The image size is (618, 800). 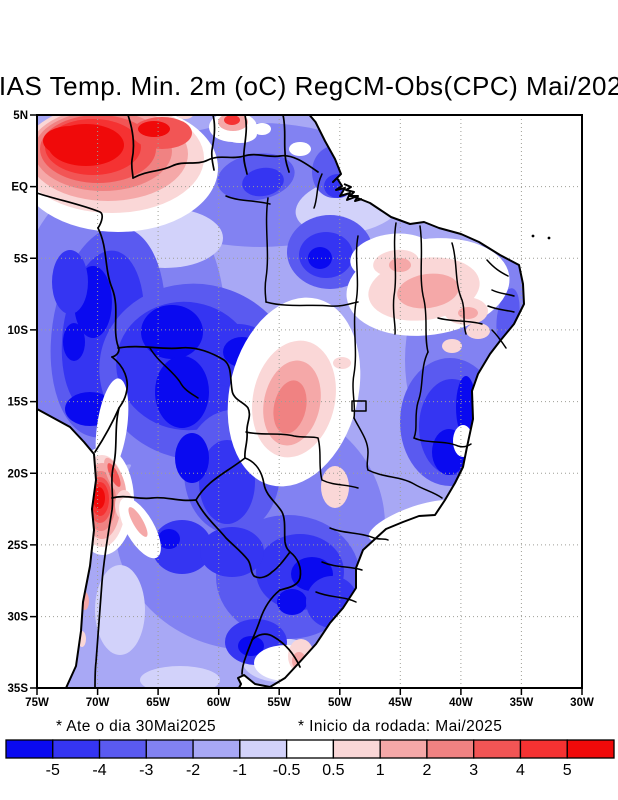 I want to click on distrito-federal-box, so click(x=359, y=406).